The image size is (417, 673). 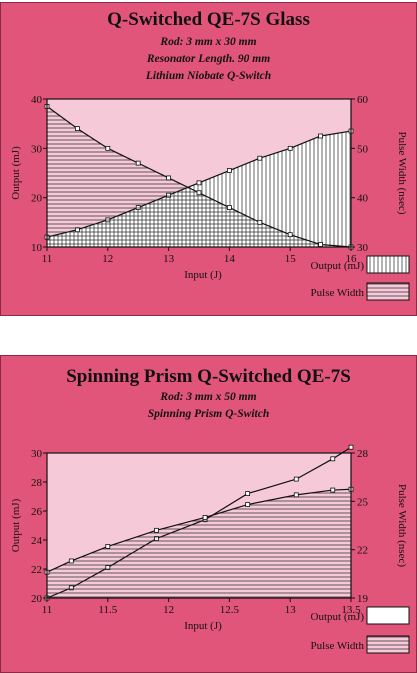 I want to click on chart2-y-tick-label: 30, so click(x=37, y=454).